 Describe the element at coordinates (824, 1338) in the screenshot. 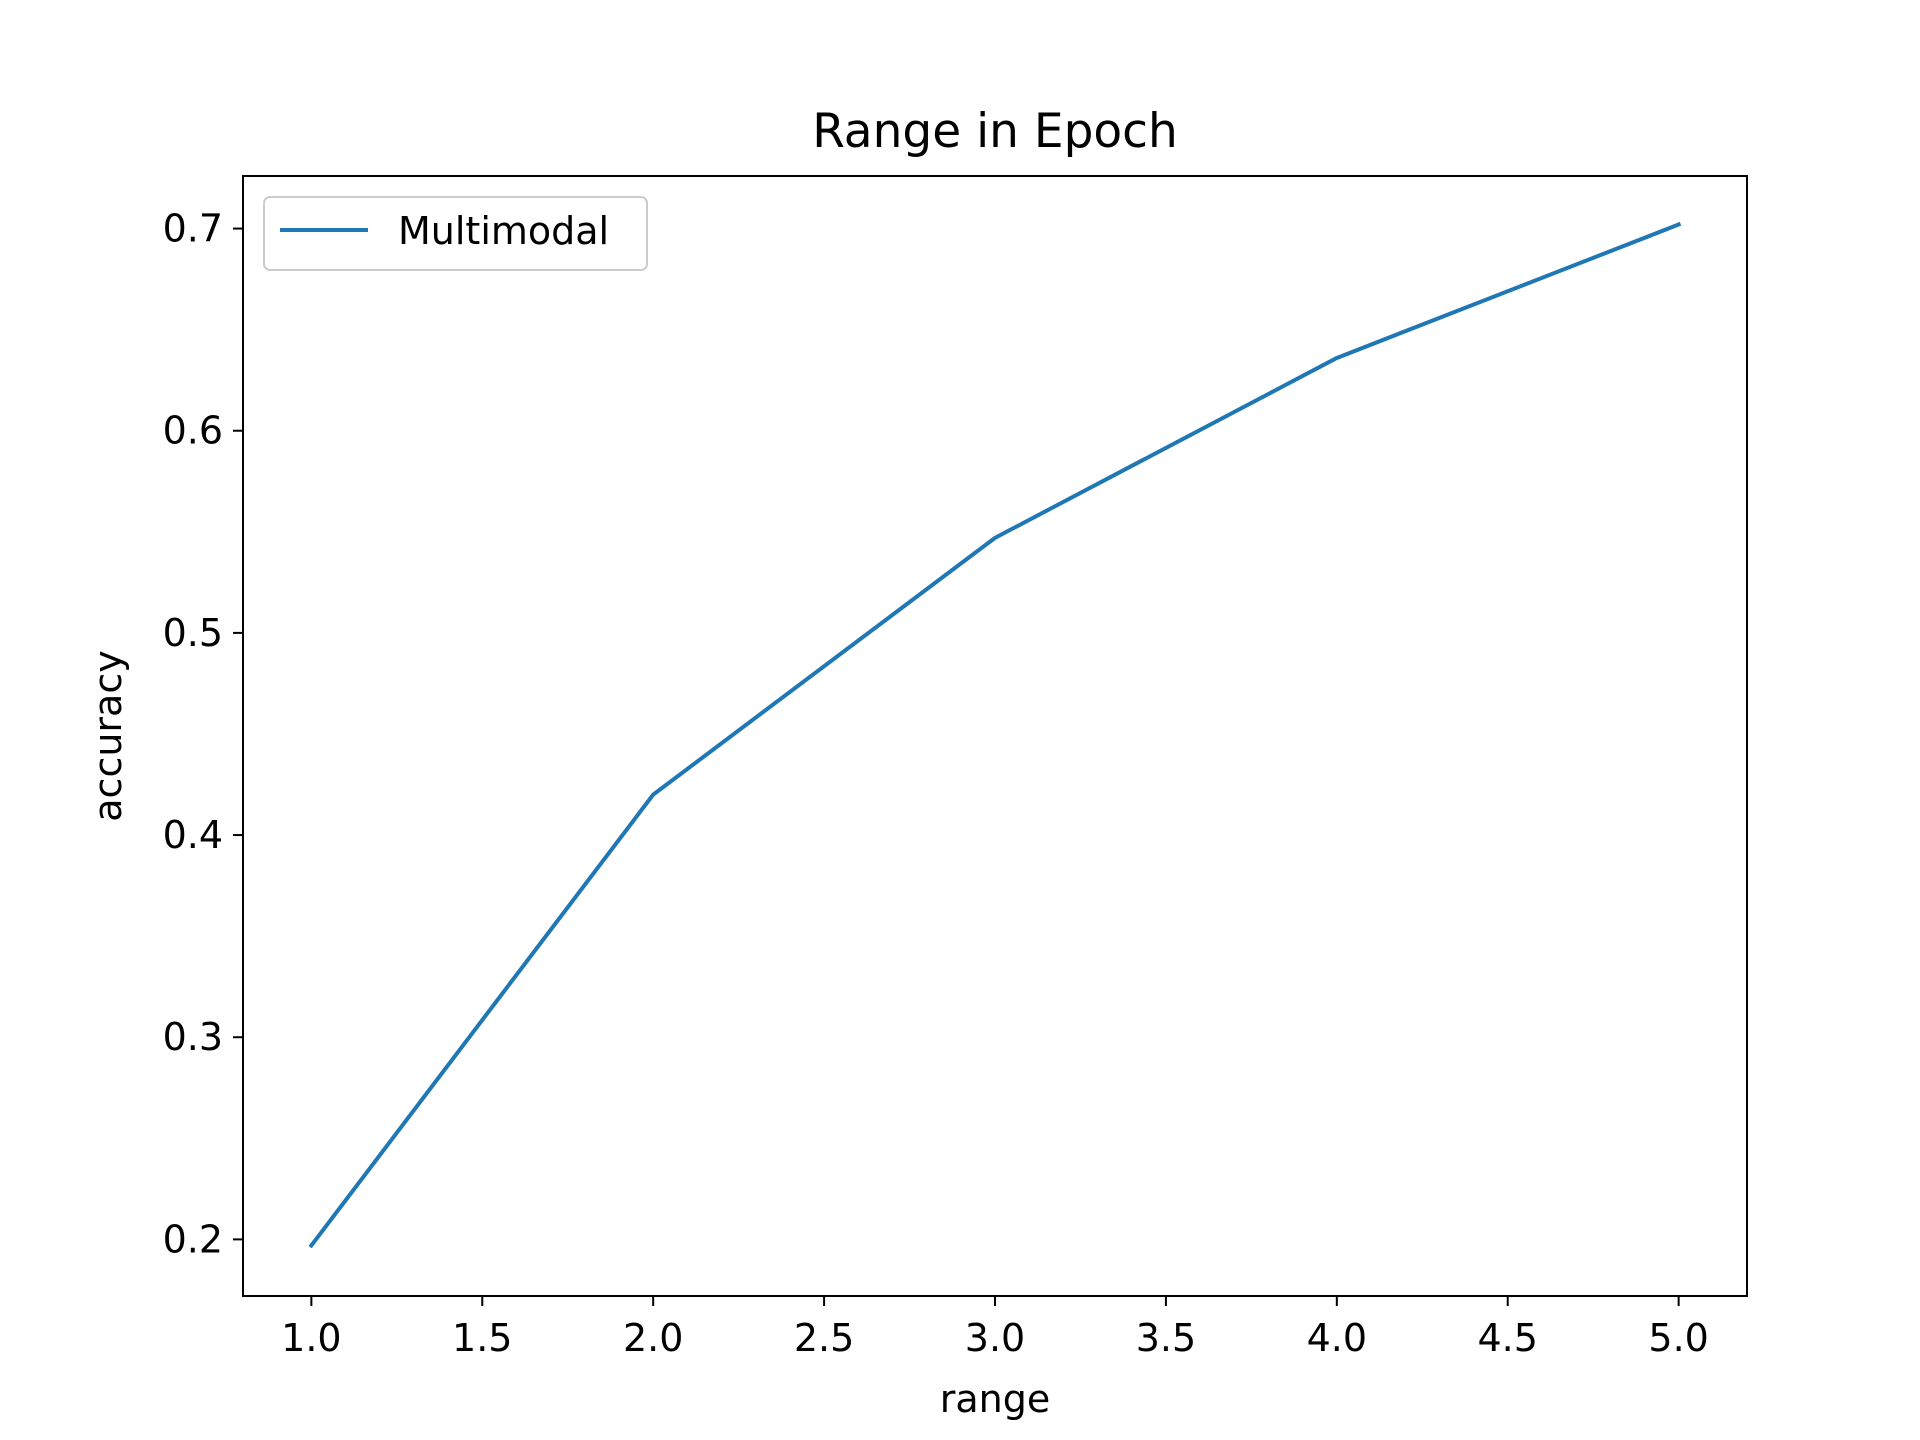

I see `x-tick-label: 2.5` at that location.